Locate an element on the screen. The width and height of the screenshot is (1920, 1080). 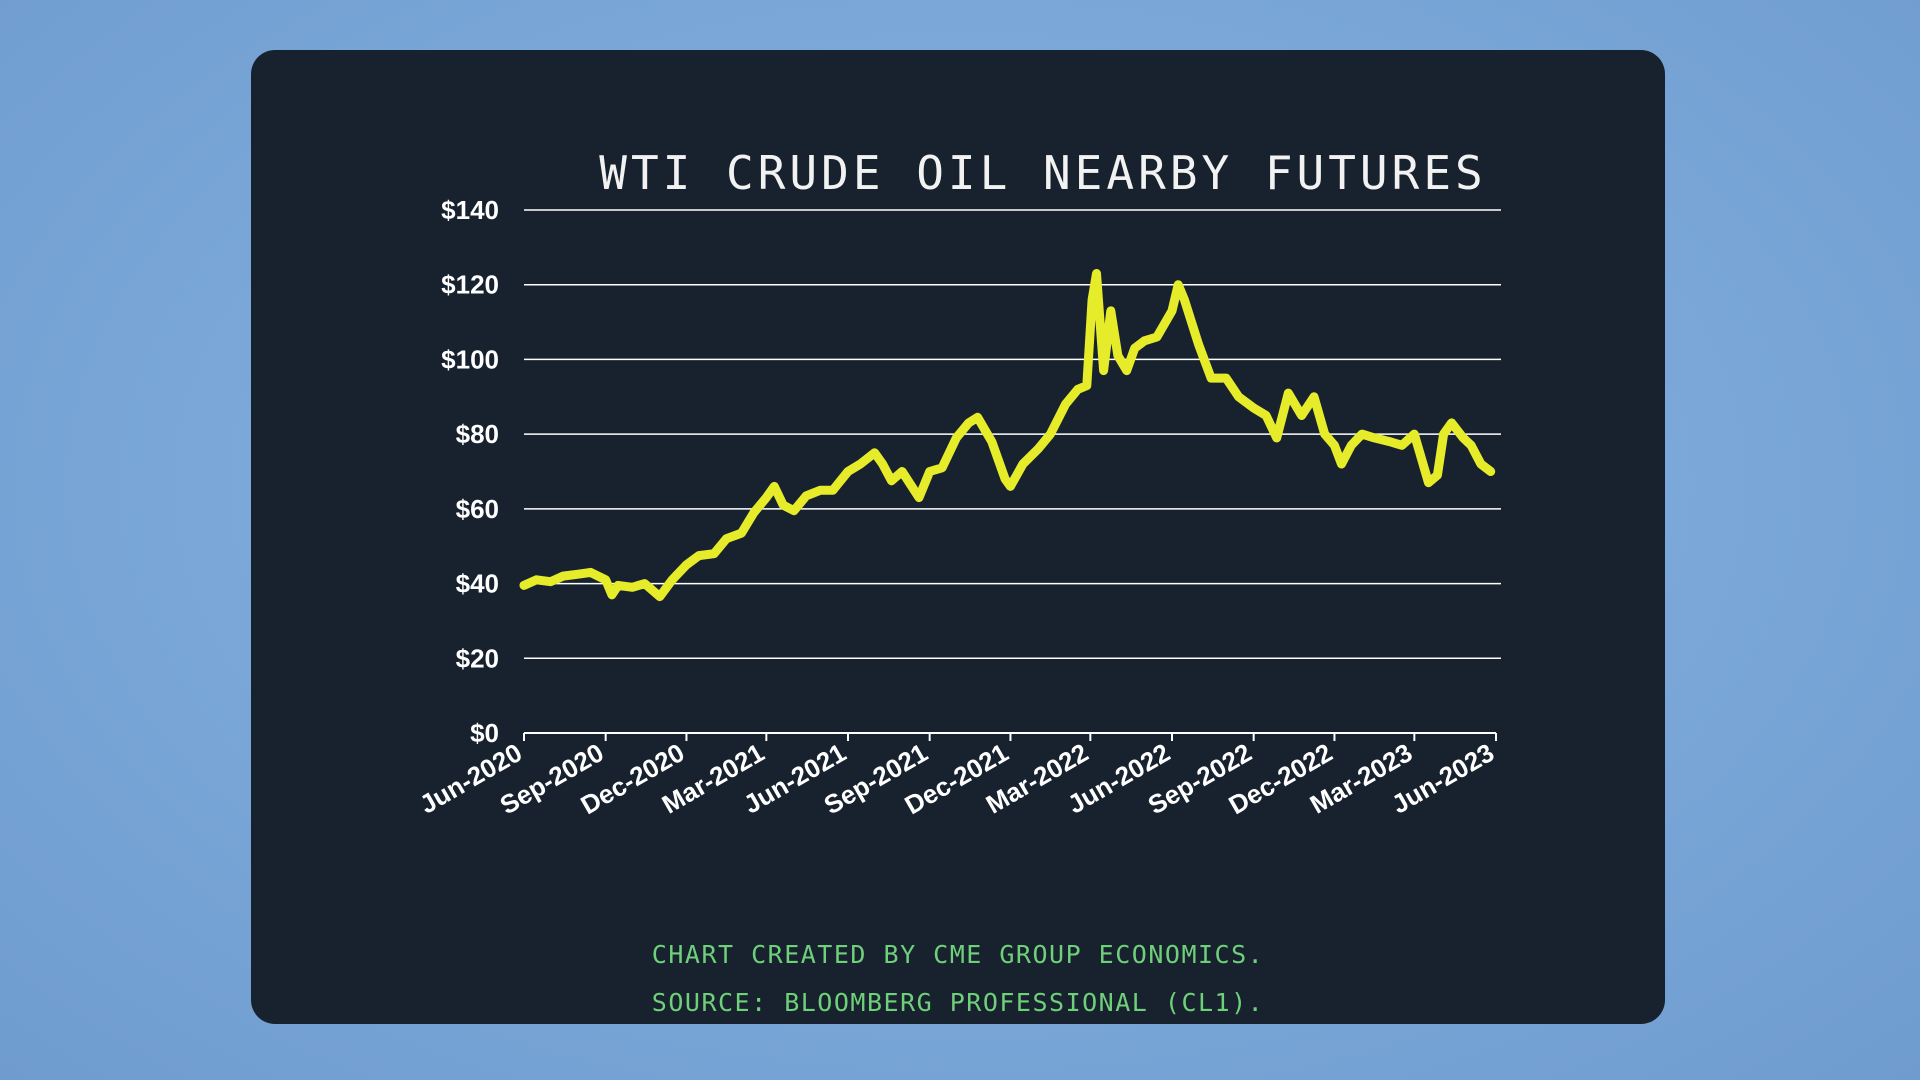
y-tick-label: $80 is located at coordinates (477, 434).